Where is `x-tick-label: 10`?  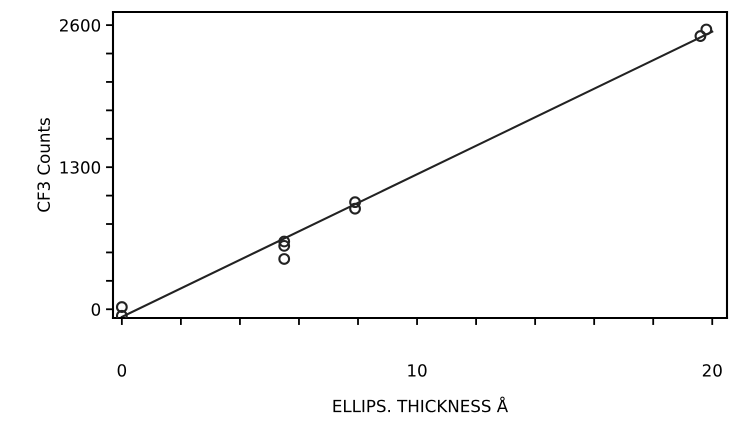 x-tick-label: 10 is located at coordinates (417, 370).